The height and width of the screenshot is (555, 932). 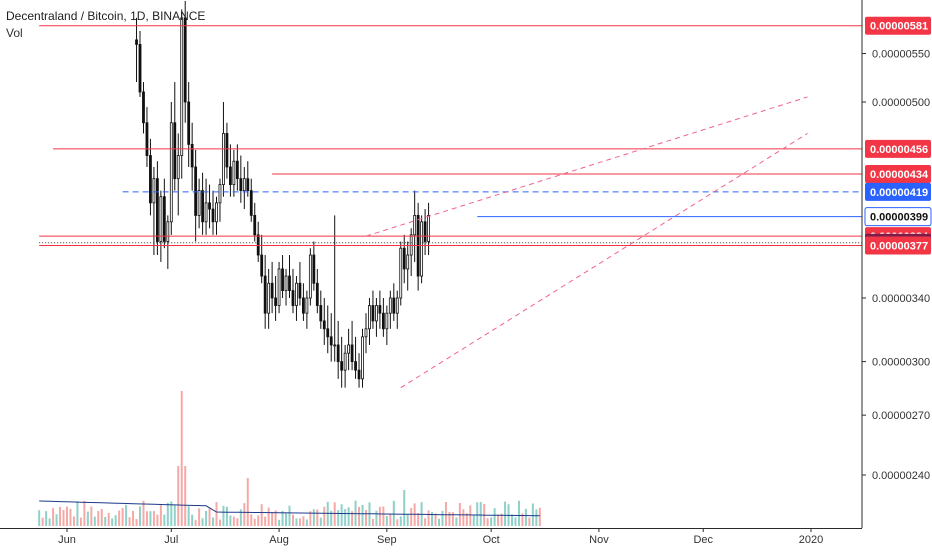 What do you see at coordinates (67, 540) in the screenshot?
I see `x-tick-label: Jun` at bounding box center [67, 540].